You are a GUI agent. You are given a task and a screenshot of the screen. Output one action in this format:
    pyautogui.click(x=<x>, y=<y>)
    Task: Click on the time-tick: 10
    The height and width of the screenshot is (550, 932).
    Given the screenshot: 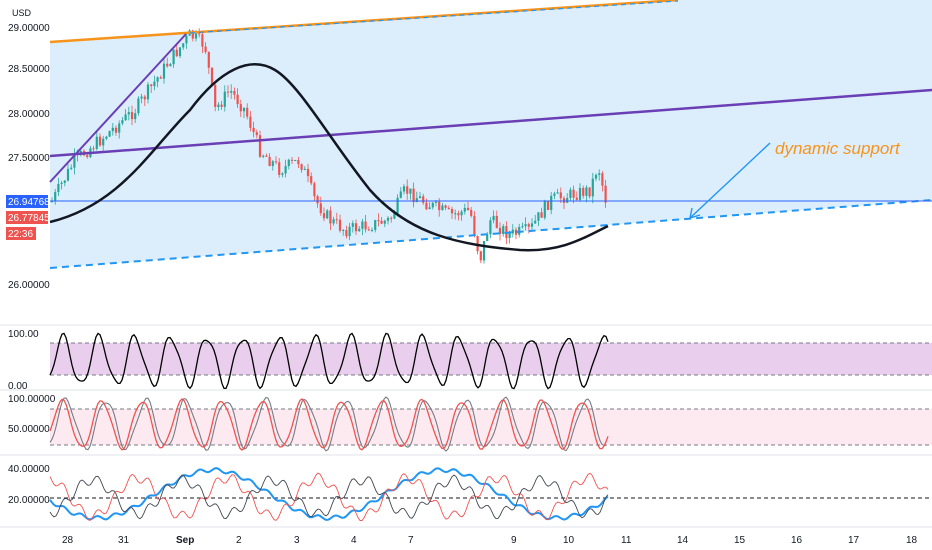 What is the action you would take?
    pyautogui.click(x=569, y=540)
    